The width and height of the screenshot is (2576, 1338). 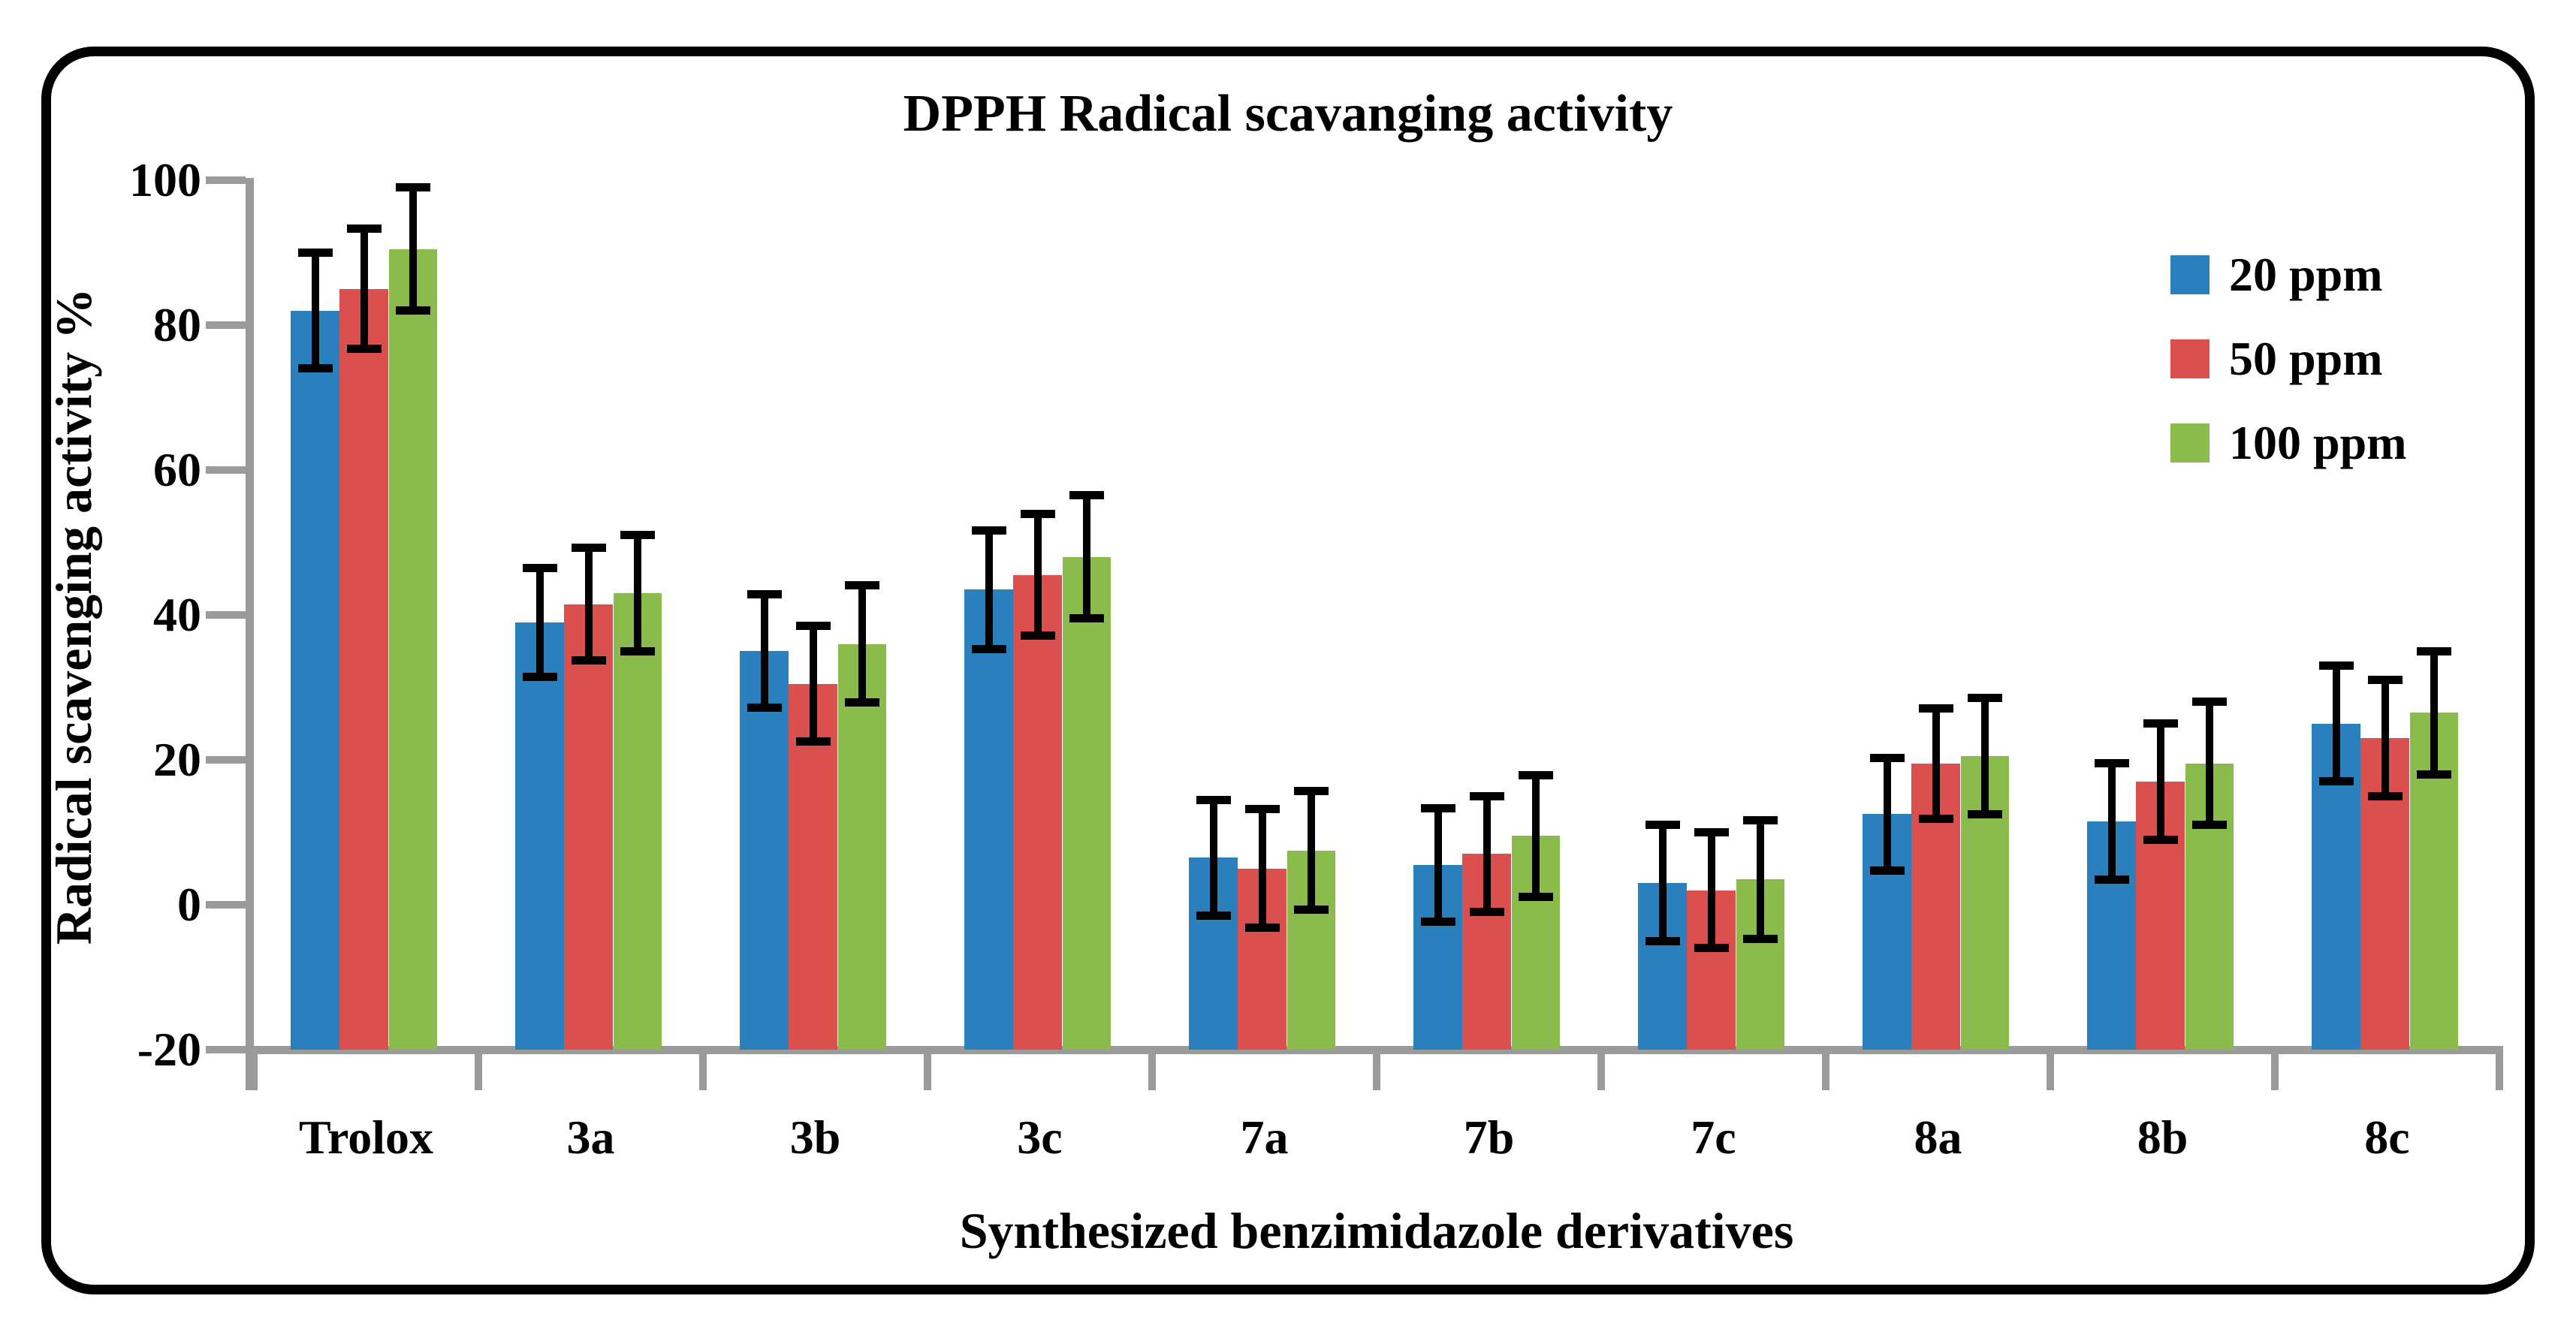 What do you see at coordinates (764, 851) in the screenshot?
I see `bar-20ppm-3b` at bounding box center [764, 851].